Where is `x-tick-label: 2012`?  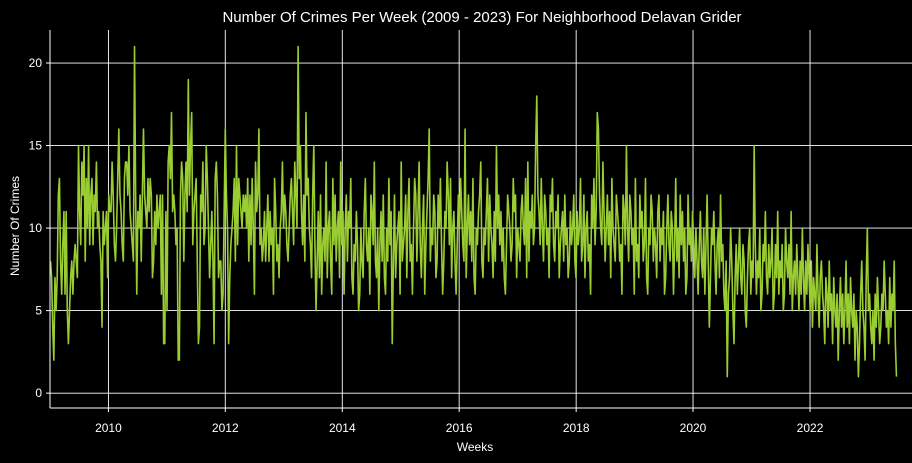
x-tick-label: 2012 is located at coordinates (225, 428).